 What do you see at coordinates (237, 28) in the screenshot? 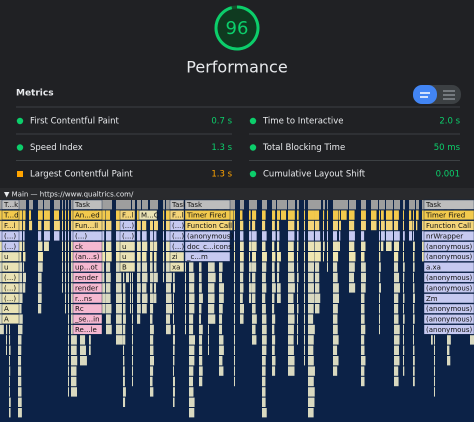
I see `score-value: 96` at bounding box center [237, 28].